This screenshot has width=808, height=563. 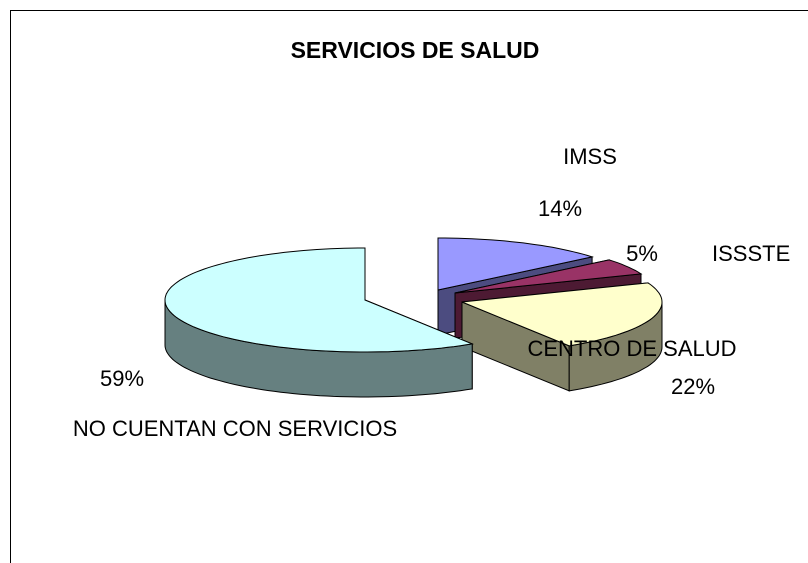 I want to click on slice-category-label: CENTRO DE SALUD, so click(x=631, y=348).